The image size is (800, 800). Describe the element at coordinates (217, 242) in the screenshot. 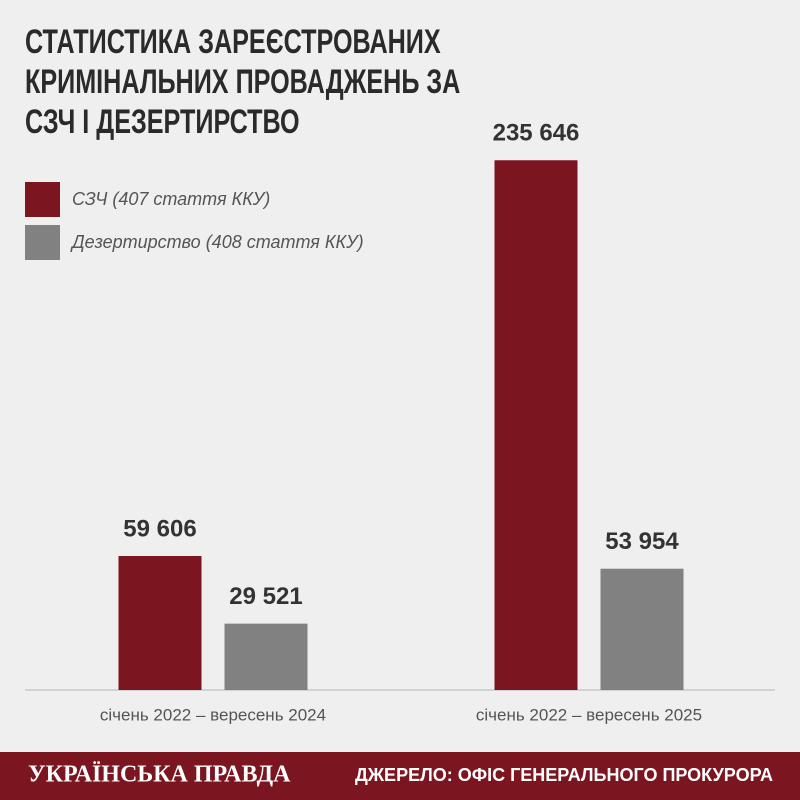

I see `legend-label: Дезертирство (408 стаття ККУ)` at that location.